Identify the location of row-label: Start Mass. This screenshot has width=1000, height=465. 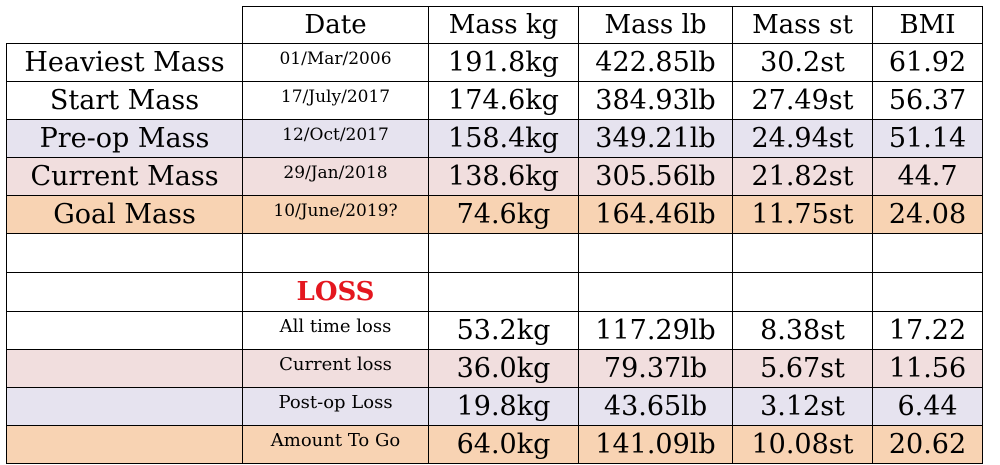
(124, 100).